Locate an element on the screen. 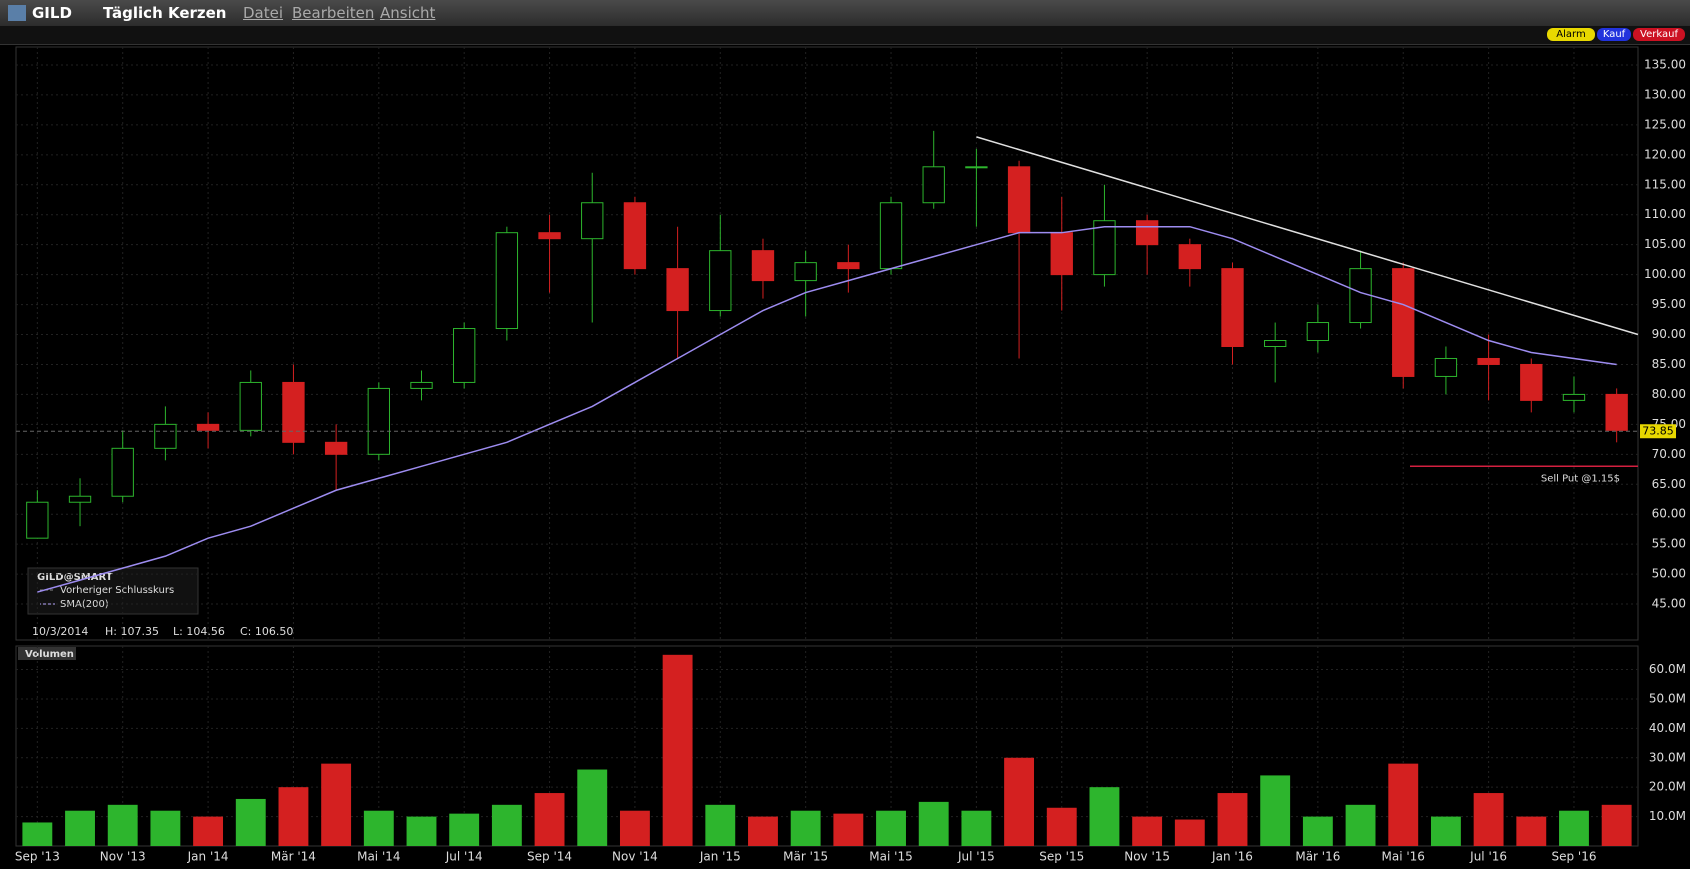  chart-mode: Täglich Kerzen is located at coordinates (165, 13).